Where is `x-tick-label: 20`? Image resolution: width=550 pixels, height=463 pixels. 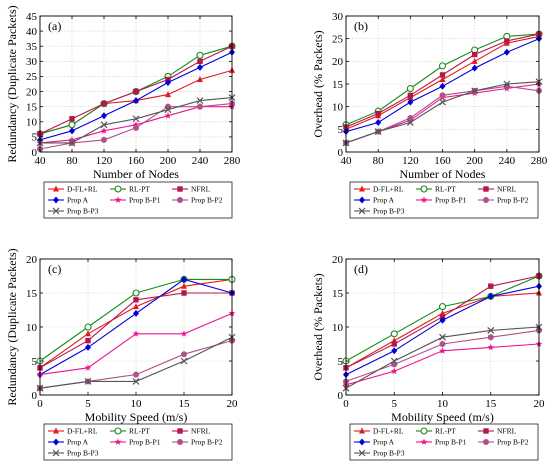
x-tick-label: 20 is located at coordinates (540, 404).